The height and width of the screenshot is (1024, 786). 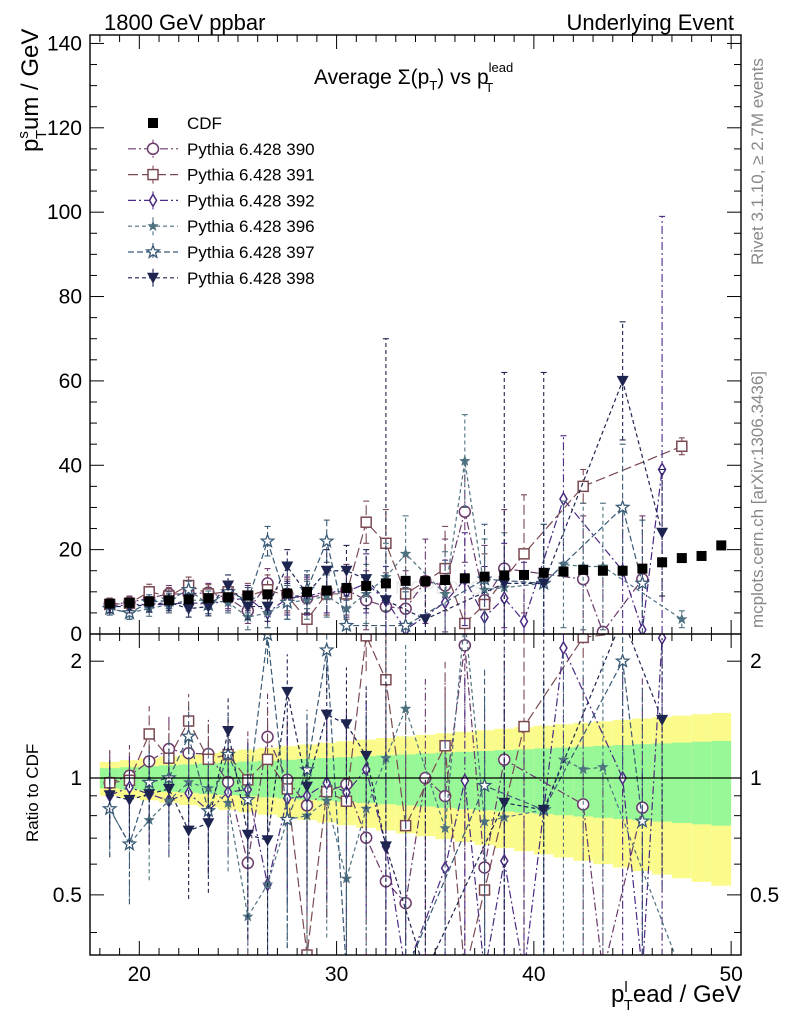 What do you see at coordinates (756, 778) in the screenshot?
I see `ratio-y-tick-label-right: 1` at bounding box center [756, 778].